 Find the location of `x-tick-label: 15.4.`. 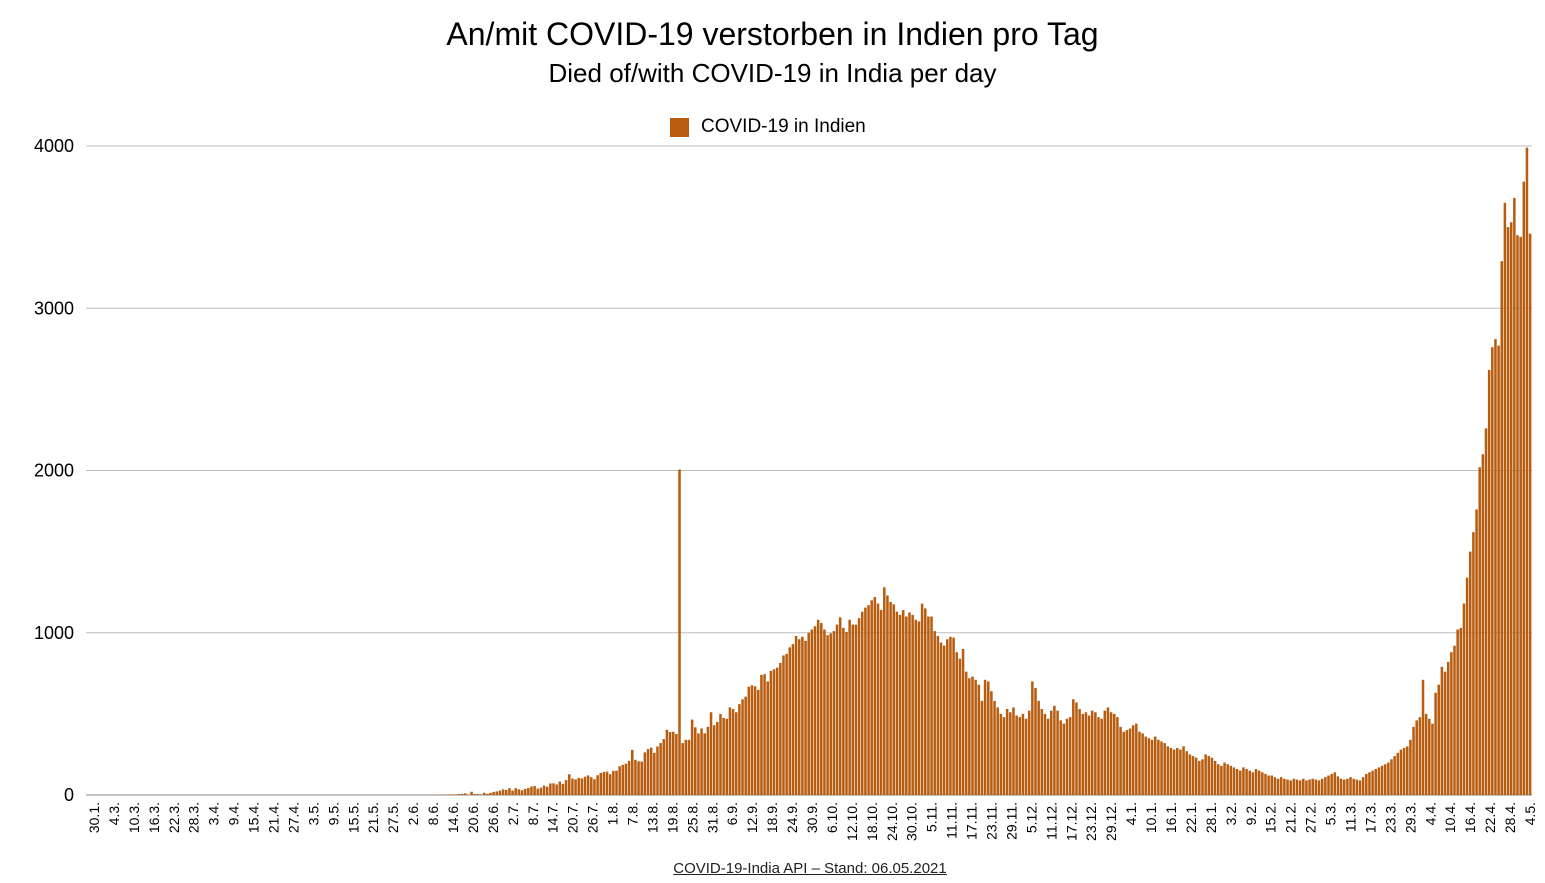

x-tick-label: 15.4. is located at coordinates (254, 817).